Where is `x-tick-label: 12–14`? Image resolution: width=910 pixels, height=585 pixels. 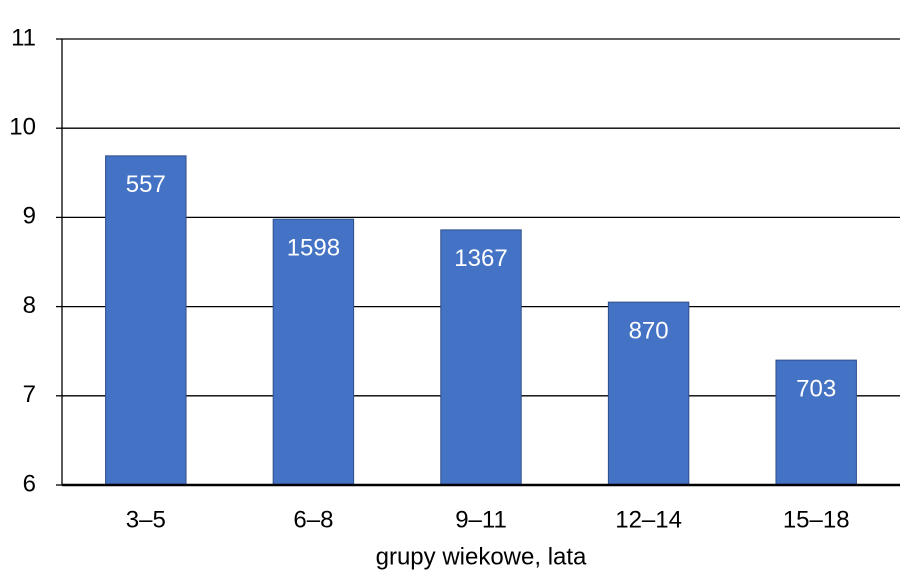 x-tick-label: 12–14 is located at coordinates (648, 519).